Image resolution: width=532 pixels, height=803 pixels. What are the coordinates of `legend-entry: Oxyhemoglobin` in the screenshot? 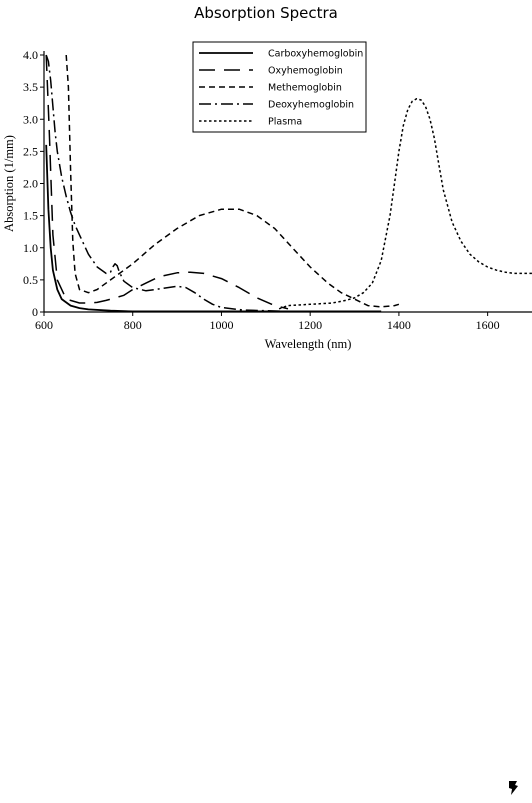 It's located at (305, 71).